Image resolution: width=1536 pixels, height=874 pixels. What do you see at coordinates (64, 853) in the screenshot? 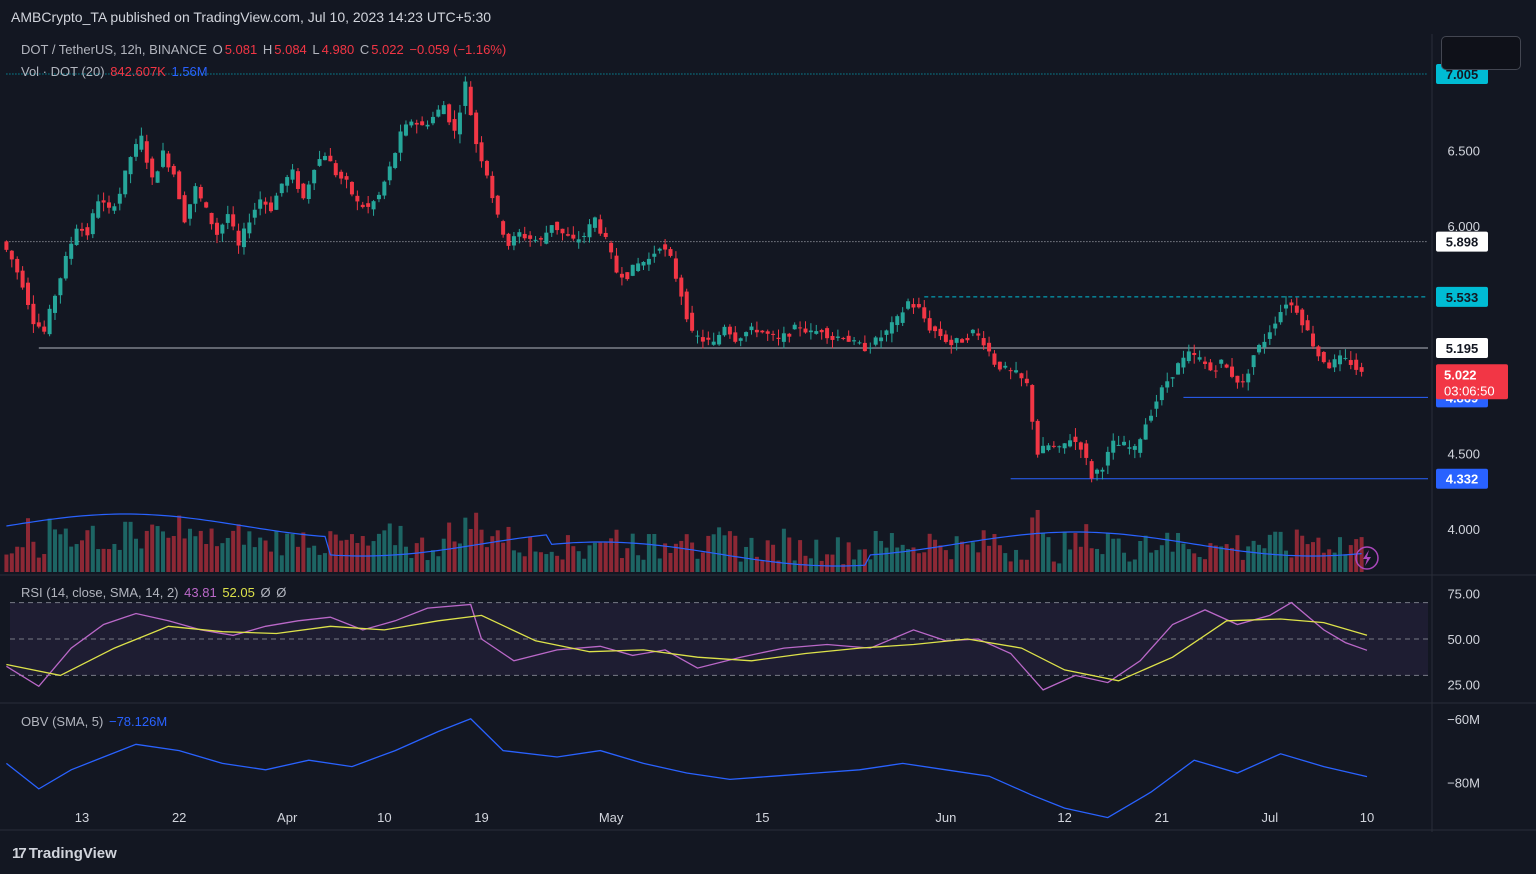
I see `tradingview-logo: 17 TradingView` at bounding box center [64, 853].